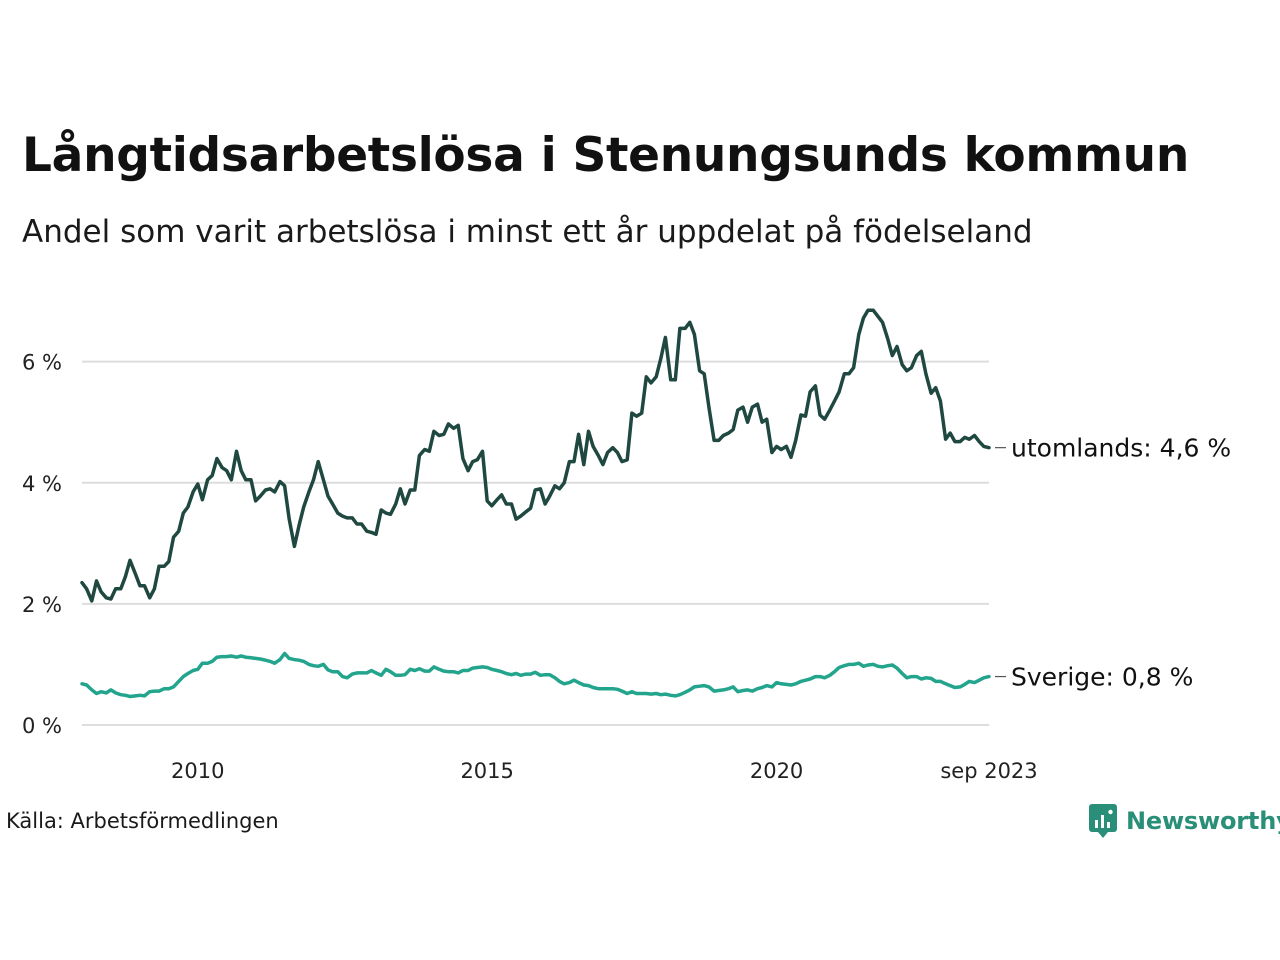  What do you see at coordinates (776, 771) in the screenshot?
I see `x-tick-label: 2020` at bounding box center [776, 771].